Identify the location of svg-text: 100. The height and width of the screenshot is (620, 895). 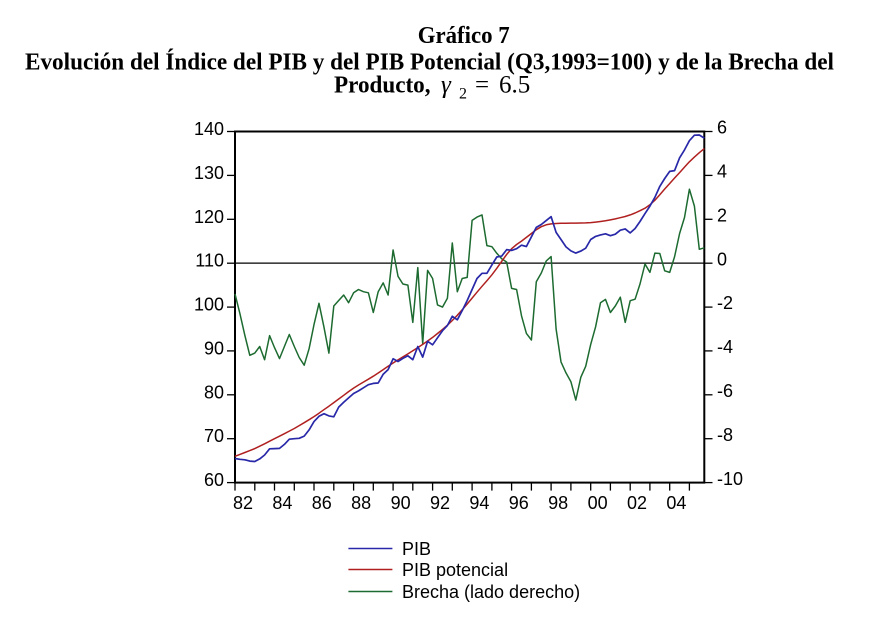
(209, 305).